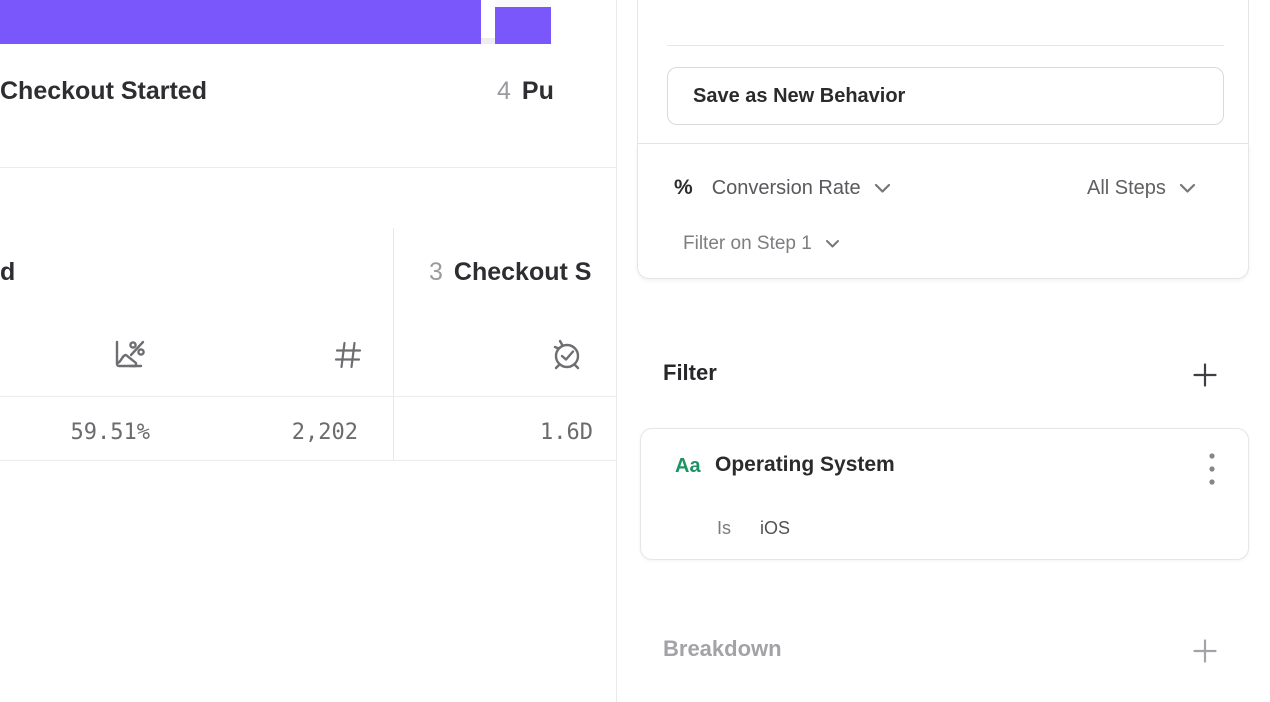 Image resolution: width=1270 pixels, height=702 pixels. I want to click on table-step3-header: 3 Checkout S, so click(510, 272).